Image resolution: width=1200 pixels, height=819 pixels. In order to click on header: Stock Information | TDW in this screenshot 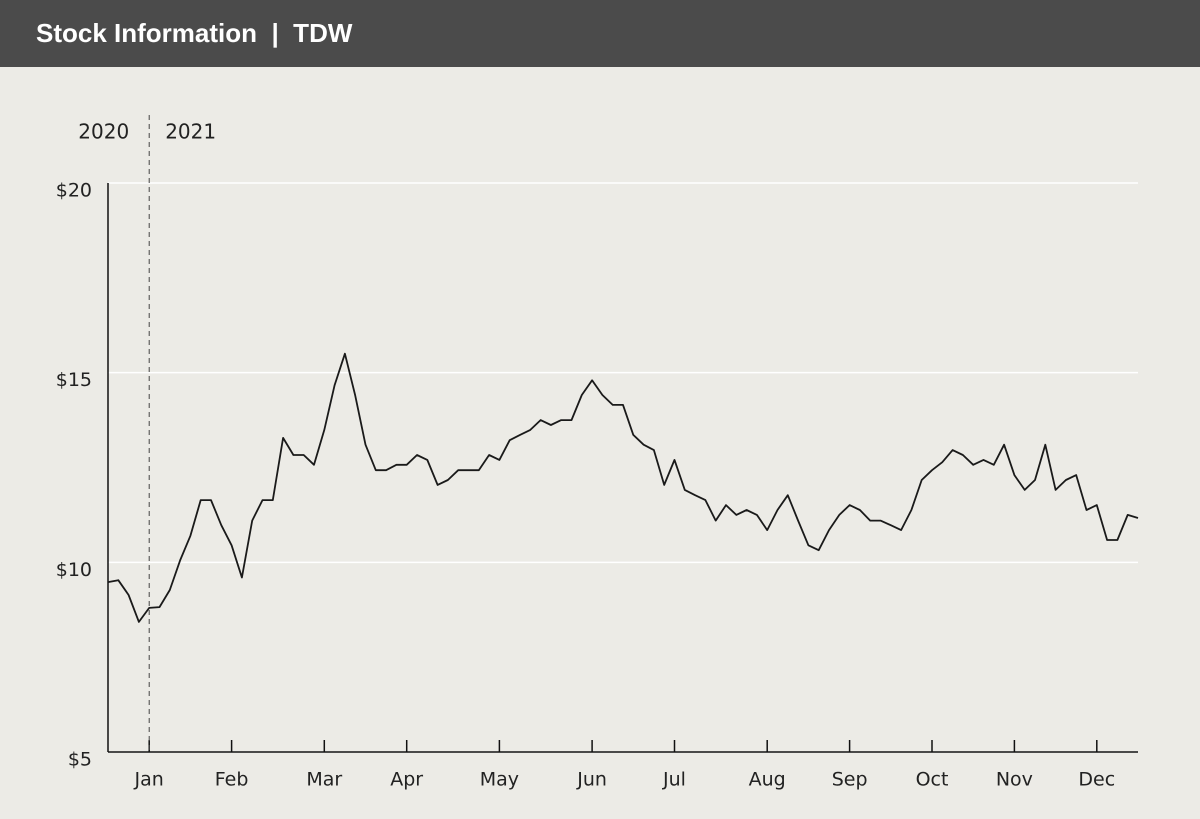, I will do `click(600, 33)`.